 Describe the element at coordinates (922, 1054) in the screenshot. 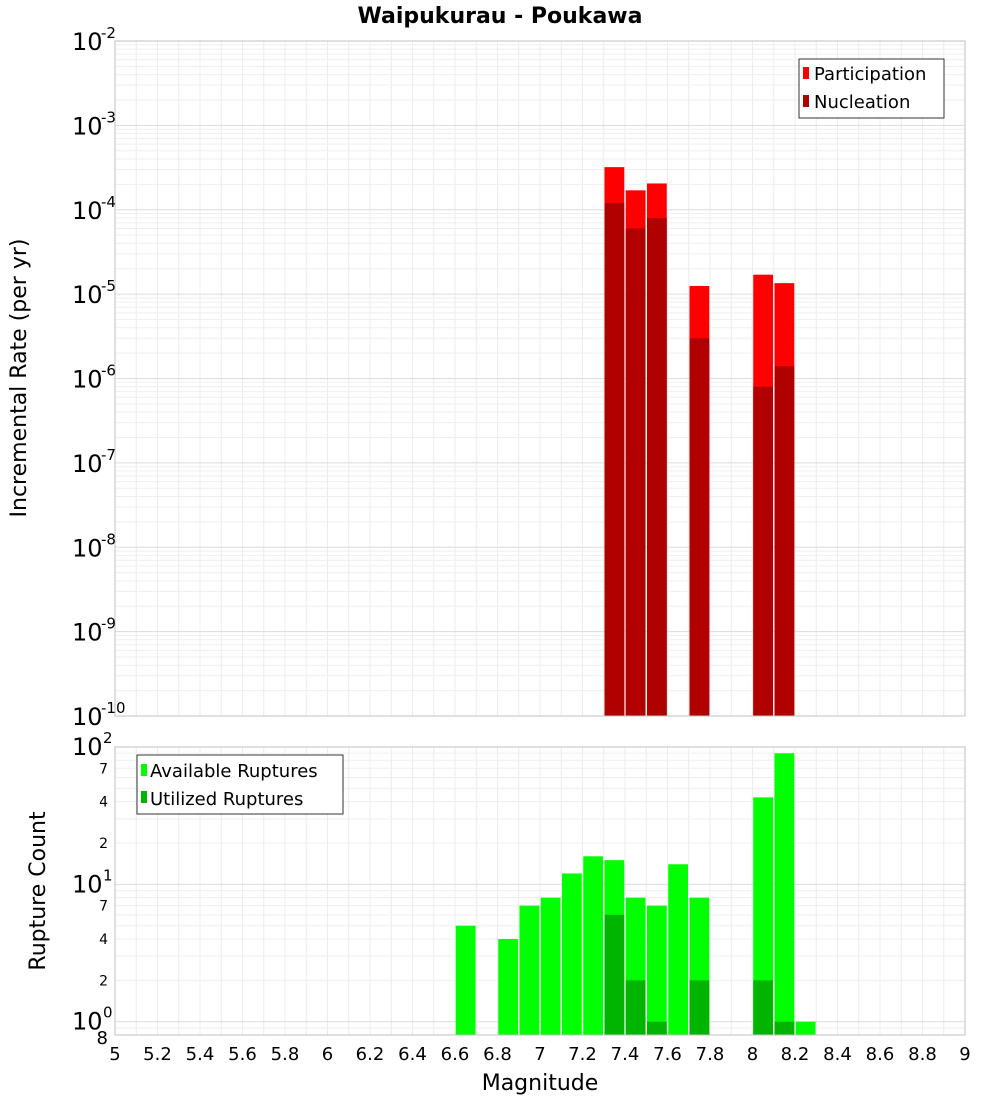

I see `magnitude-x-tick-label: 8.8` at that location.